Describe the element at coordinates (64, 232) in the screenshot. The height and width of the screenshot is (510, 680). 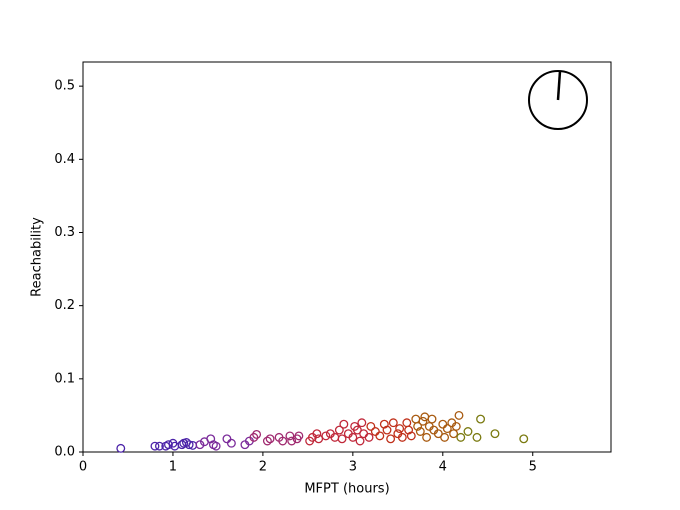
I see `y-tick-label: 0.3` at that location.